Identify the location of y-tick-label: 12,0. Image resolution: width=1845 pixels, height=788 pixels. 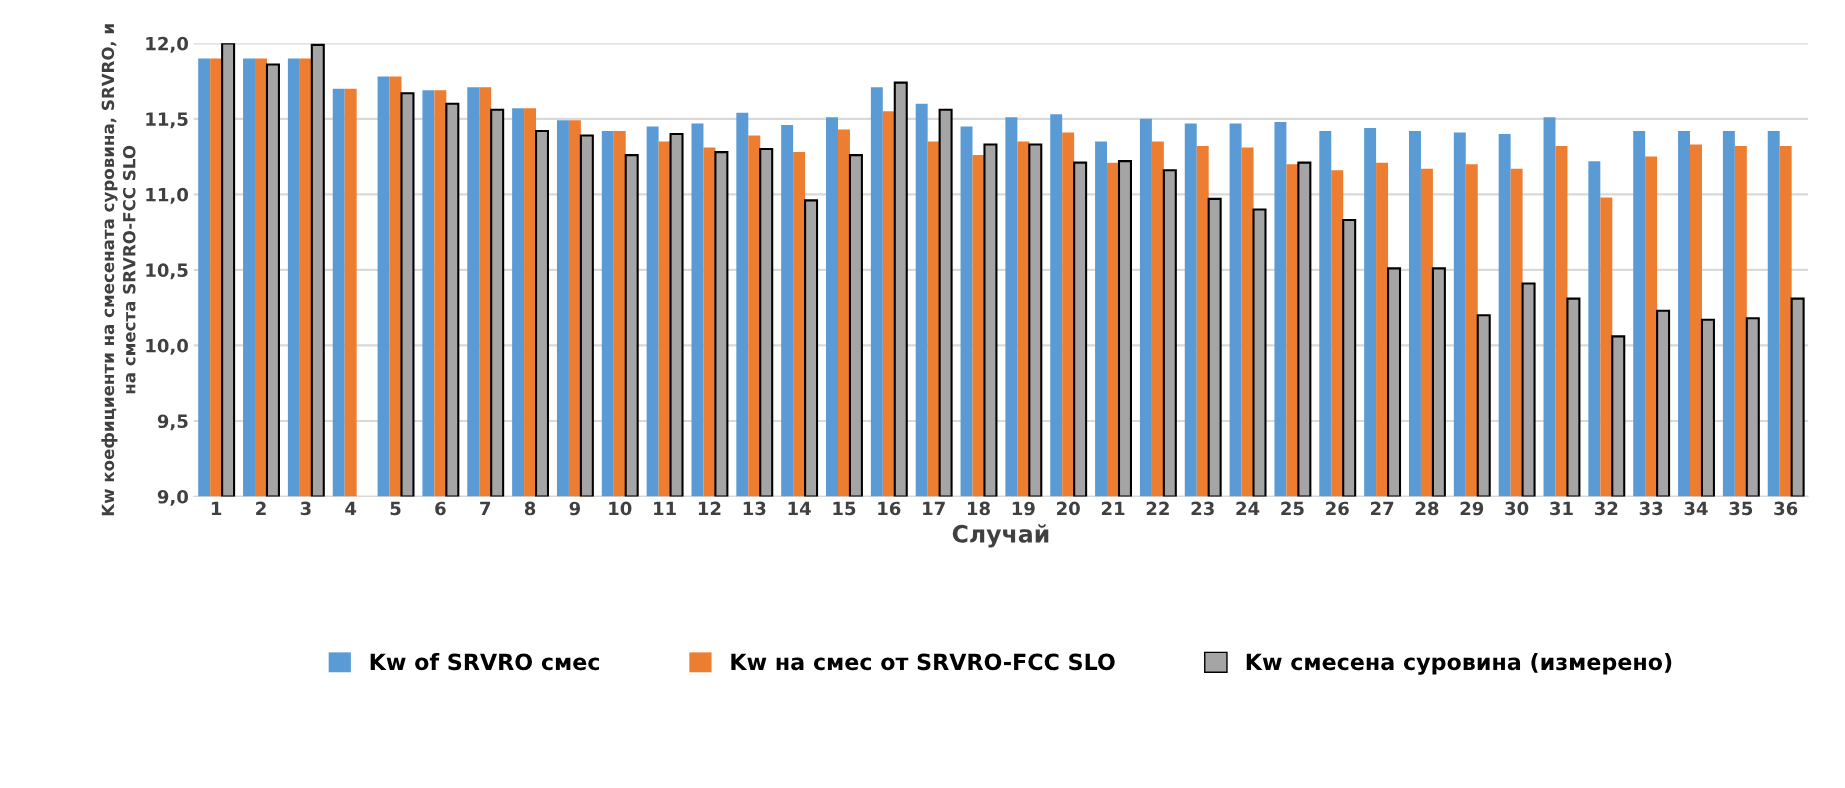
(167, 44).